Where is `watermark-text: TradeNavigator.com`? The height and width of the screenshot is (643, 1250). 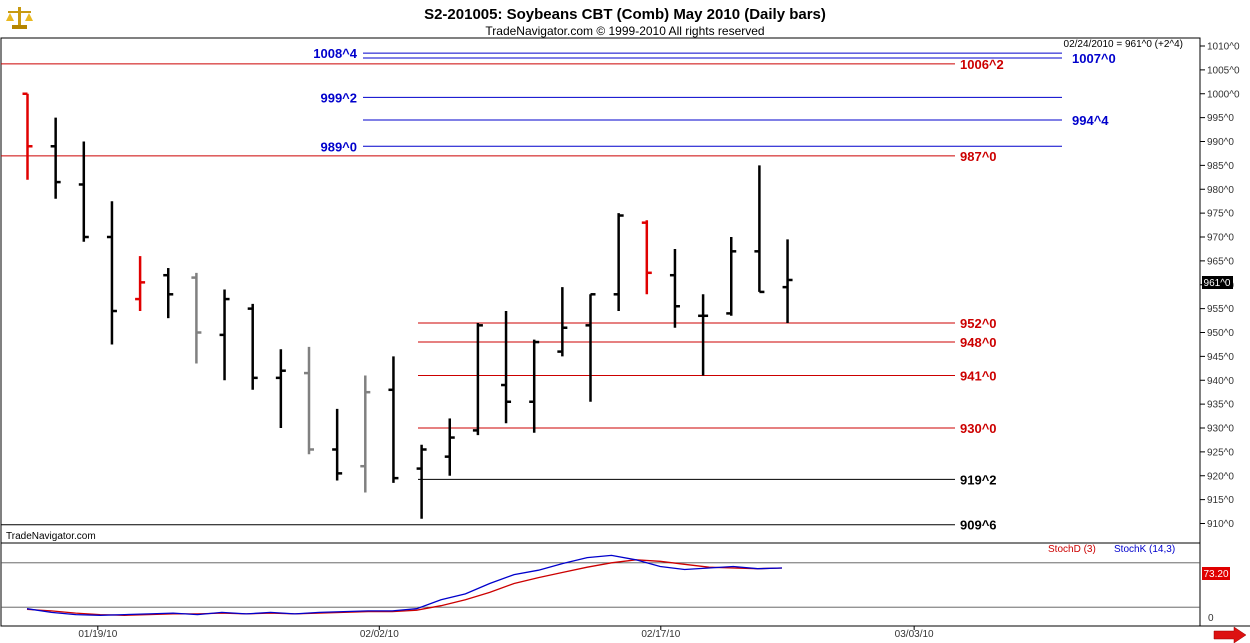
watermark-text: TradeNavigator.com is located at coordinates (51, 536).